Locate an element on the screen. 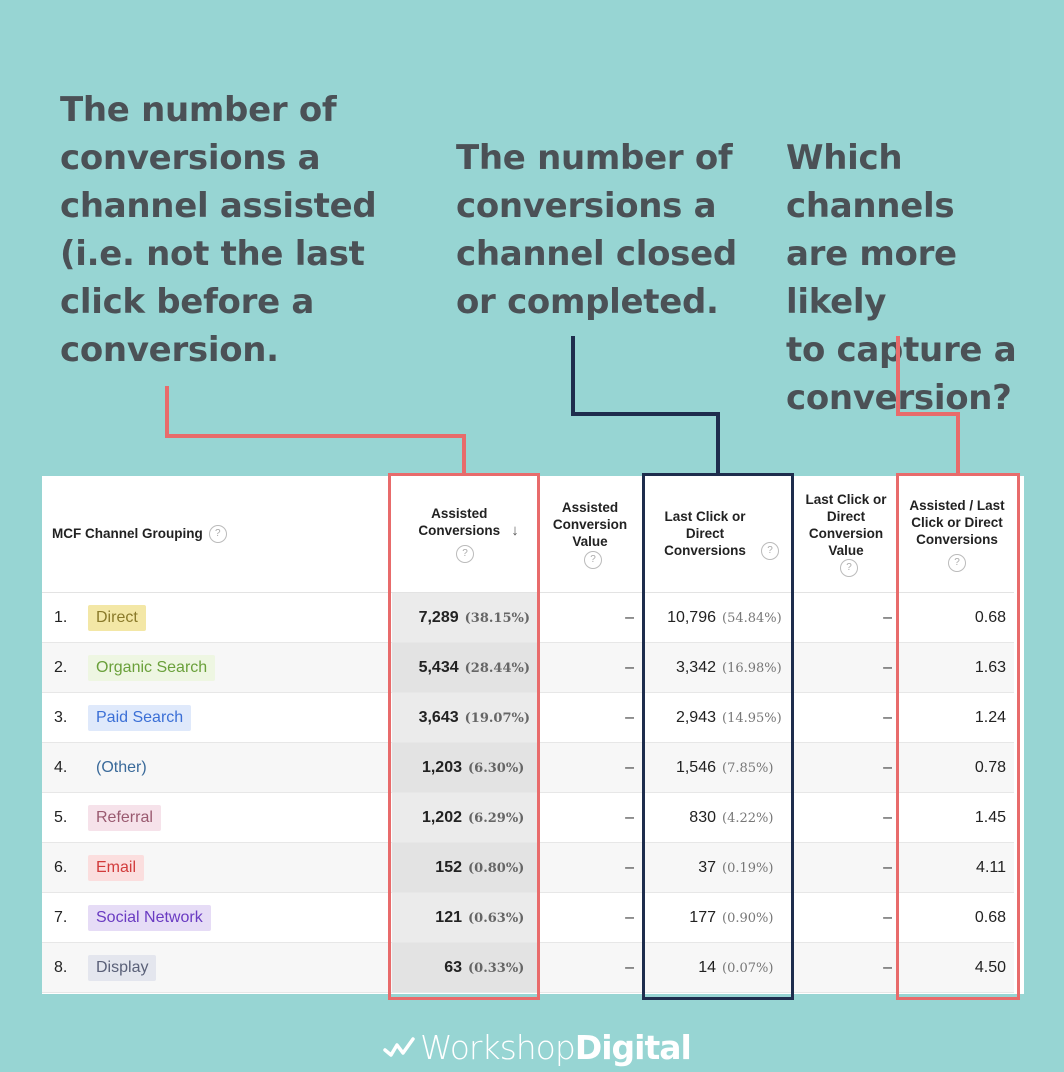 The width and height of the screenshot is (1064, 1072). channel-link: Organic Search is located at coordinates (152, 667).